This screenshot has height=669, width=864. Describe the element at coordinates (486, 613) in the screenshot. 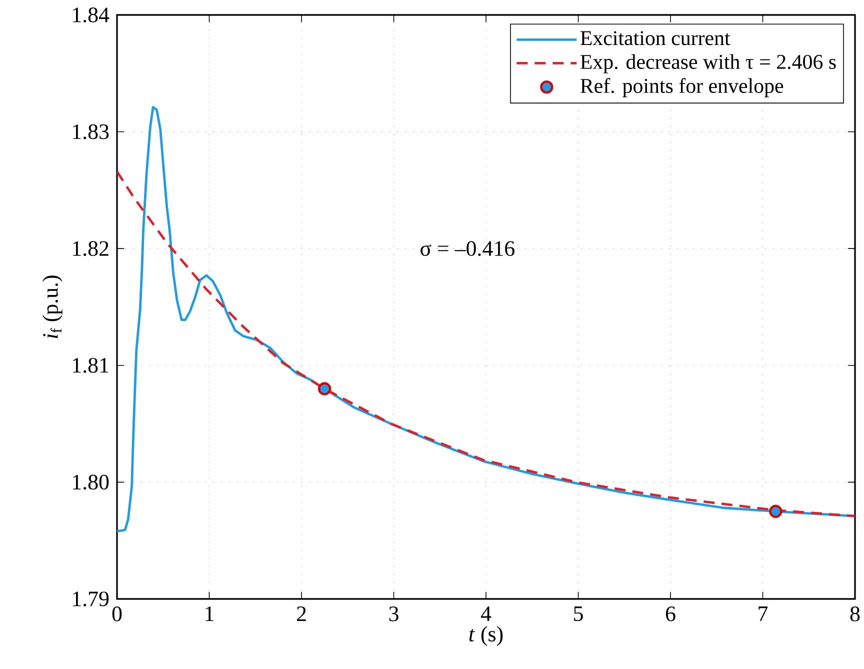

I see `x-tick-label: 4` at that location.